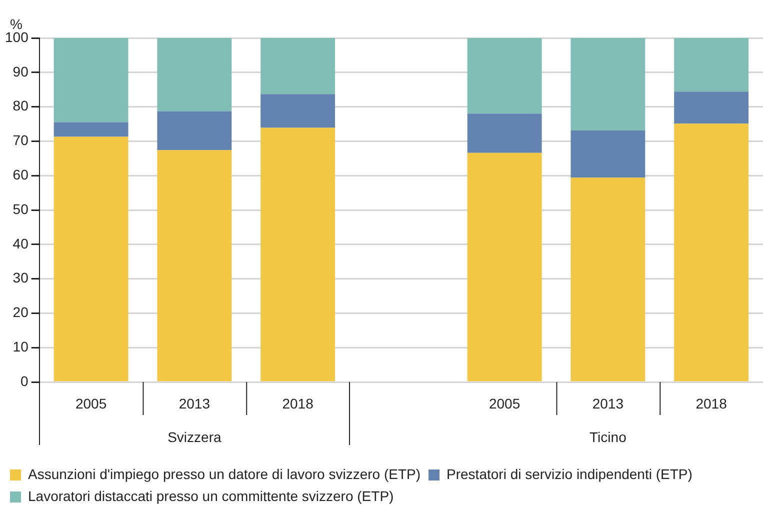 Image resolution: width=763 pixels, height=514 pixels. I want to click on y-tick-label: 20, so click(20, 312).